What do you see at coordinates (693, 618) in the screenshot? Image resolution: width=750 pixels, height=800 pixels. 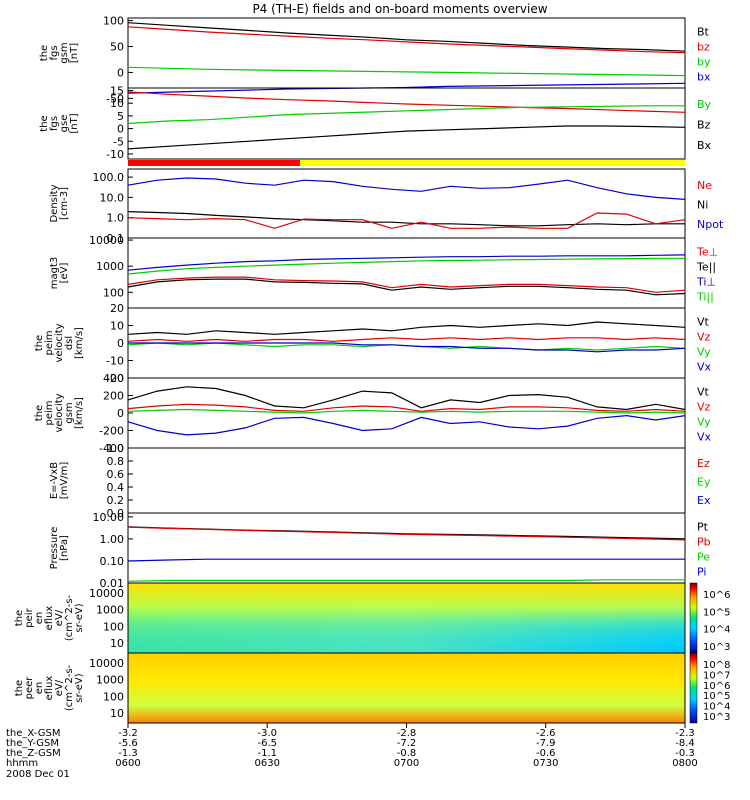 I see `colorbar-peir` at bounding box center [693, 618].